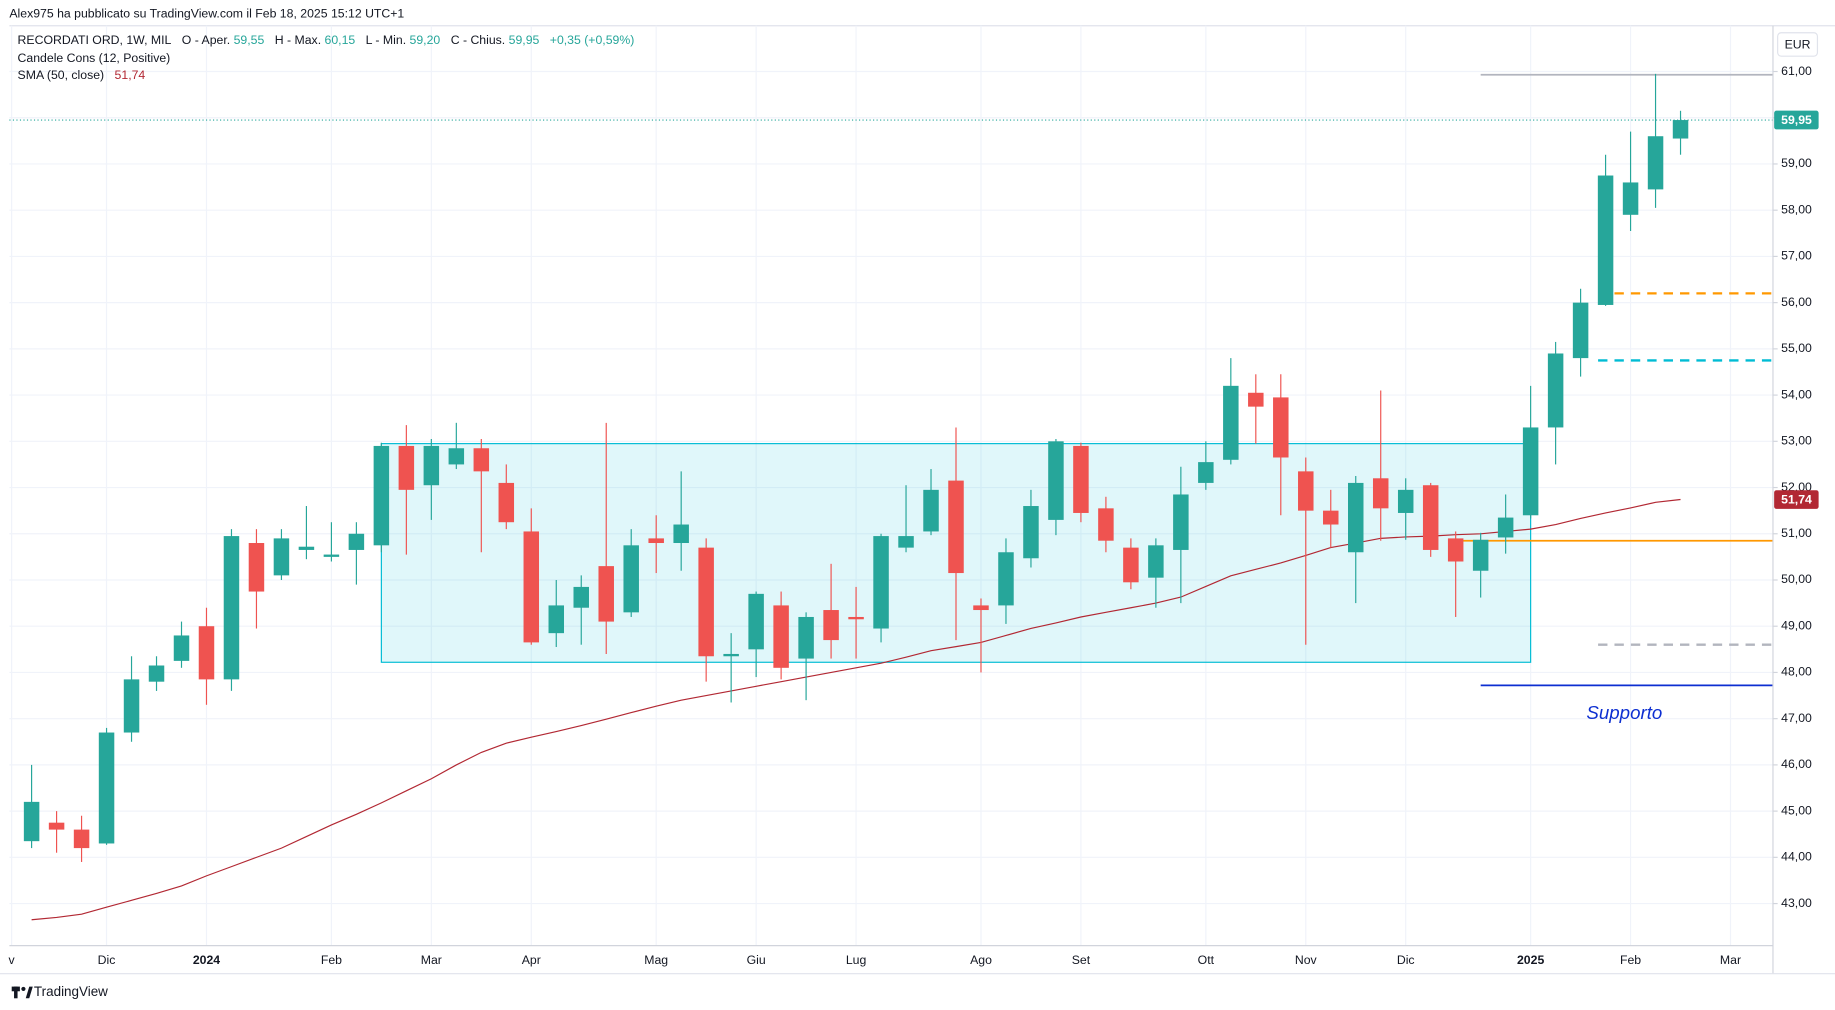  I want to click on sma-name: SMA (50, close), so click(61, 75).